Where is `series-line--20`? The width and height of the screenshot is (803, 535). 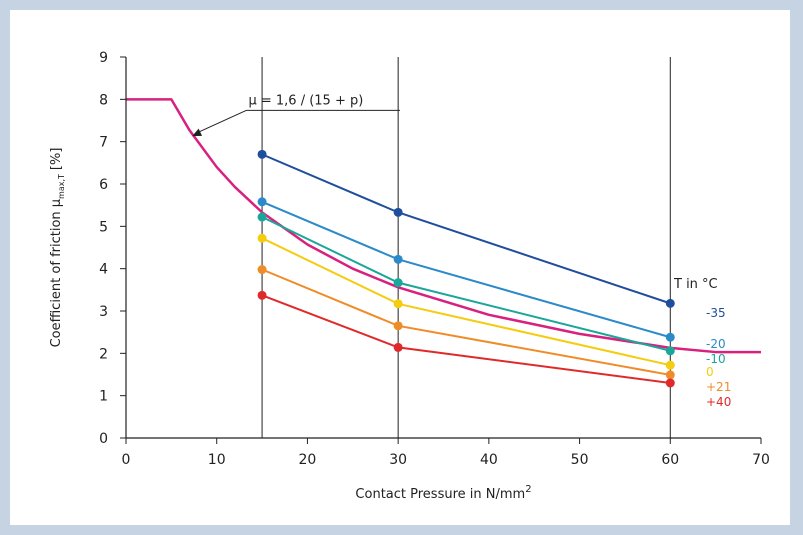
series-line--20 is located at coordinates (466, 269).